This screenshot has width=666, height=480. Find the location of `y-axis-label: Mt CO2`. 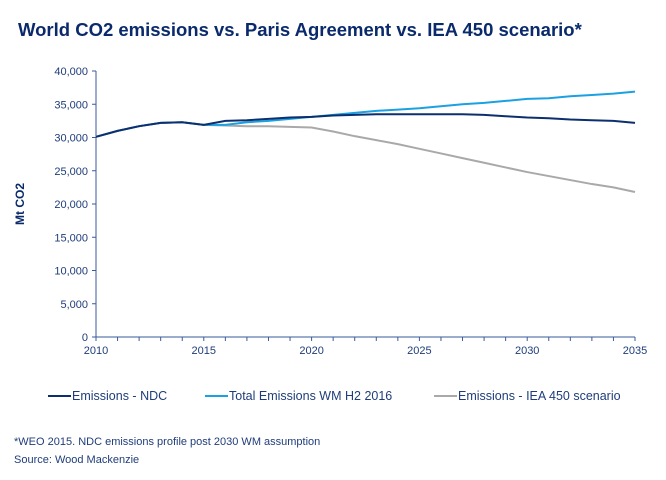

y-axis-label: Mt CO2 is located at coordinates (20, 204).